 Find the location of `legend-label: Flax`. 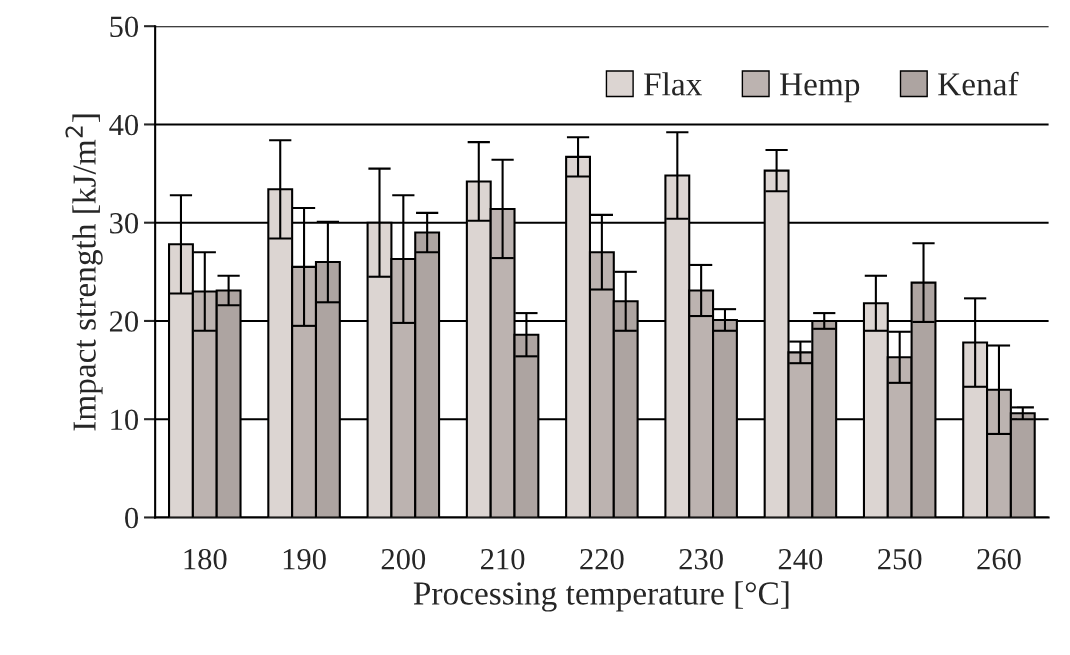

legend-label: Flax is located at coordinates (673, 84).